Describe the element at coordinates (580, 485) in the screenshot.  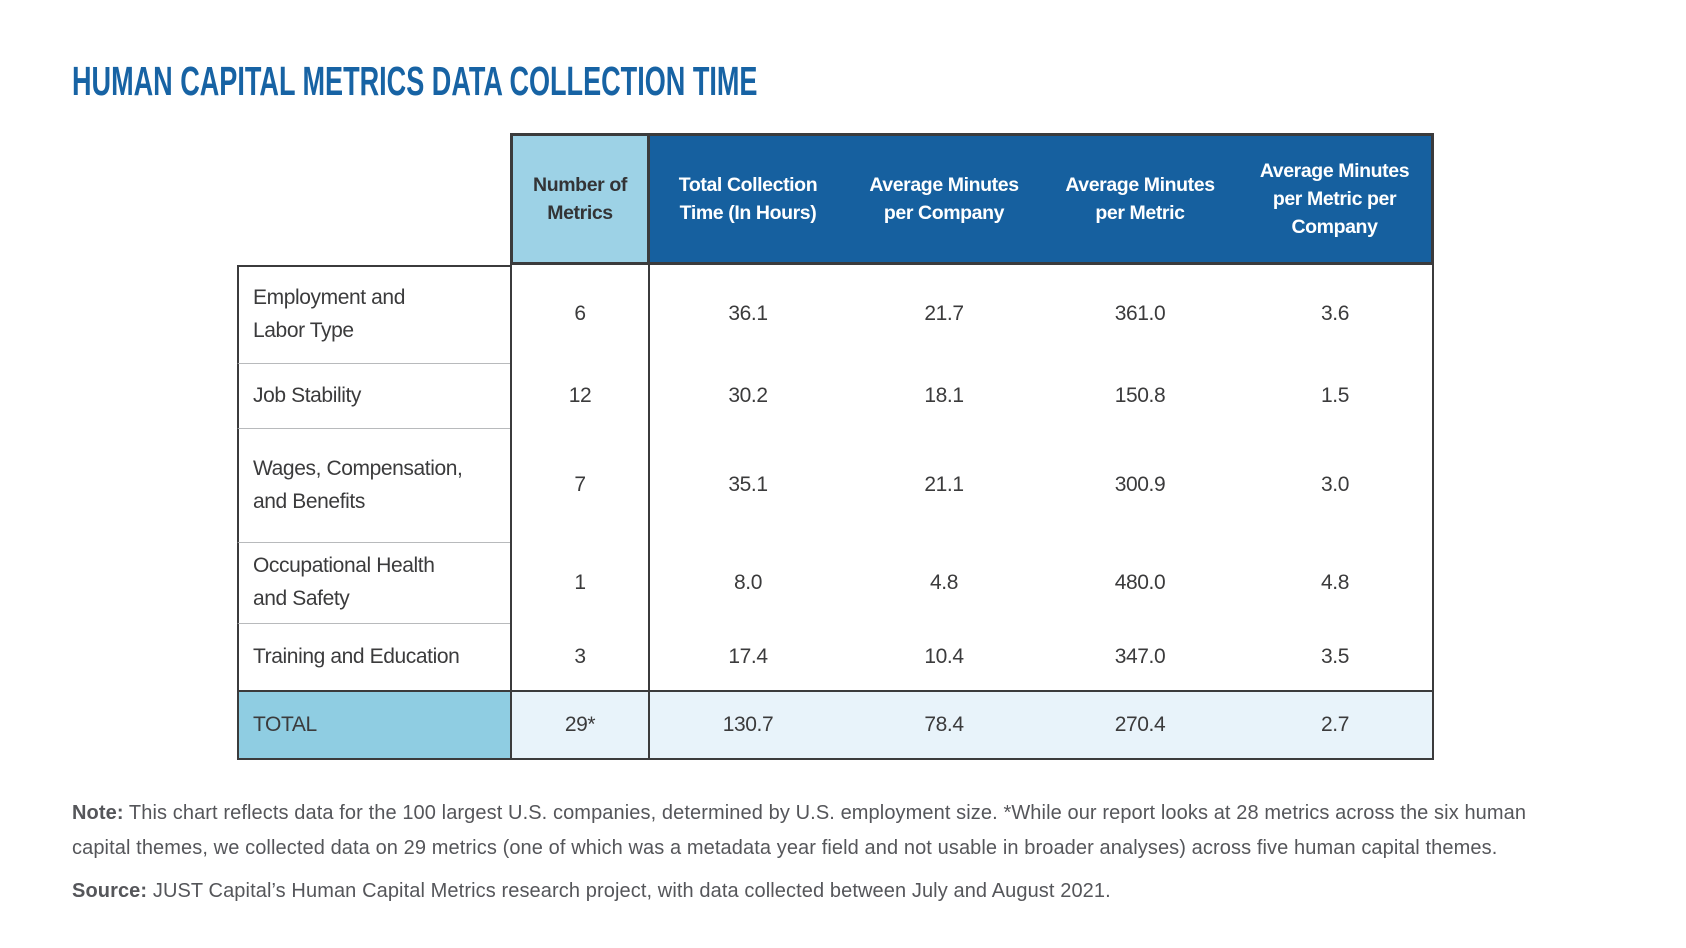
I see `cell-metrics-count: 7` at that location.